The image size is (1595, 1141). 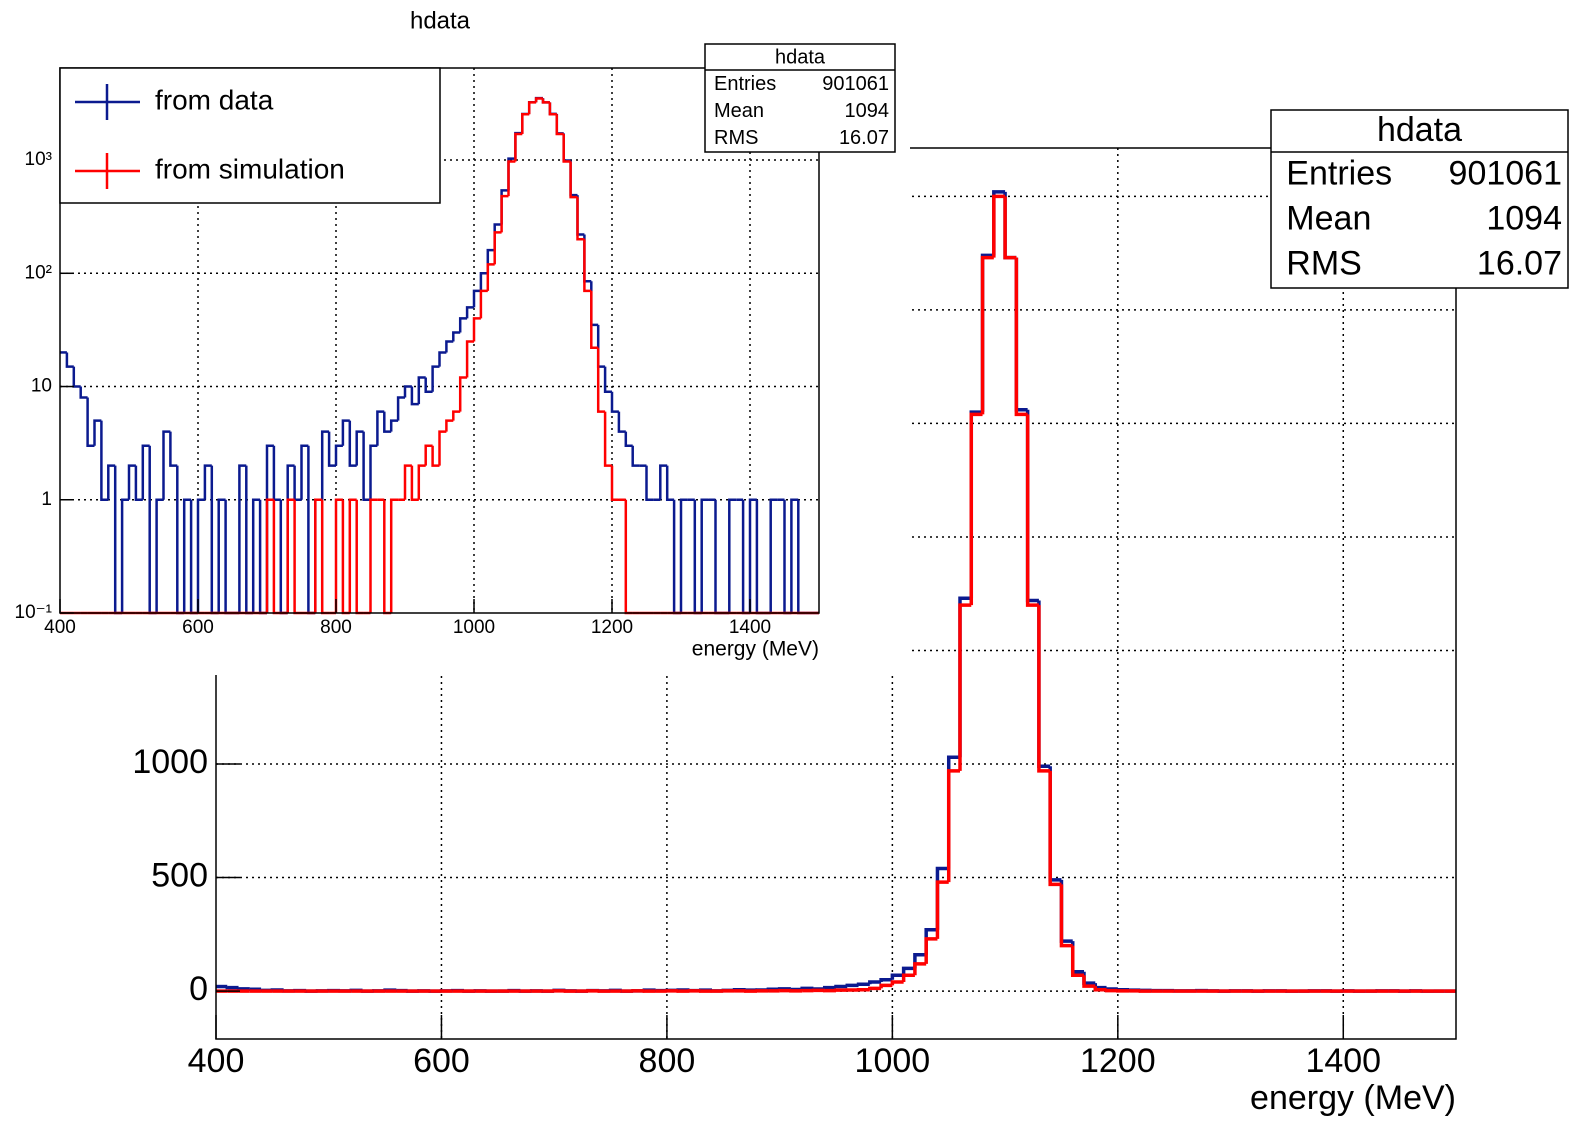 What do you see at coordinates (441, 1061) in the screenshot?
I see `x-tick-label: 600` at bounding box center [441, 1061].